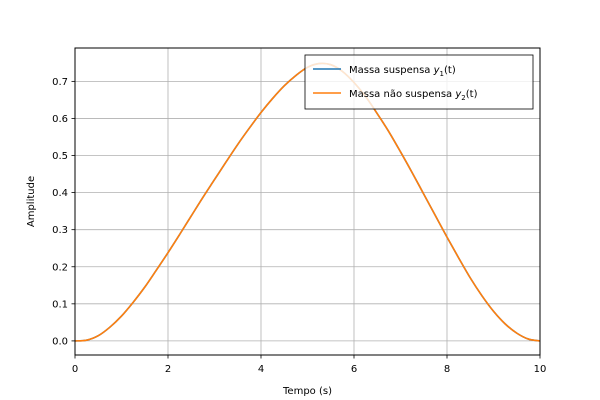  Describe the element at coordinates (60, 267) in the screenshot. I see `y-tick-label: 0.2` at that location.